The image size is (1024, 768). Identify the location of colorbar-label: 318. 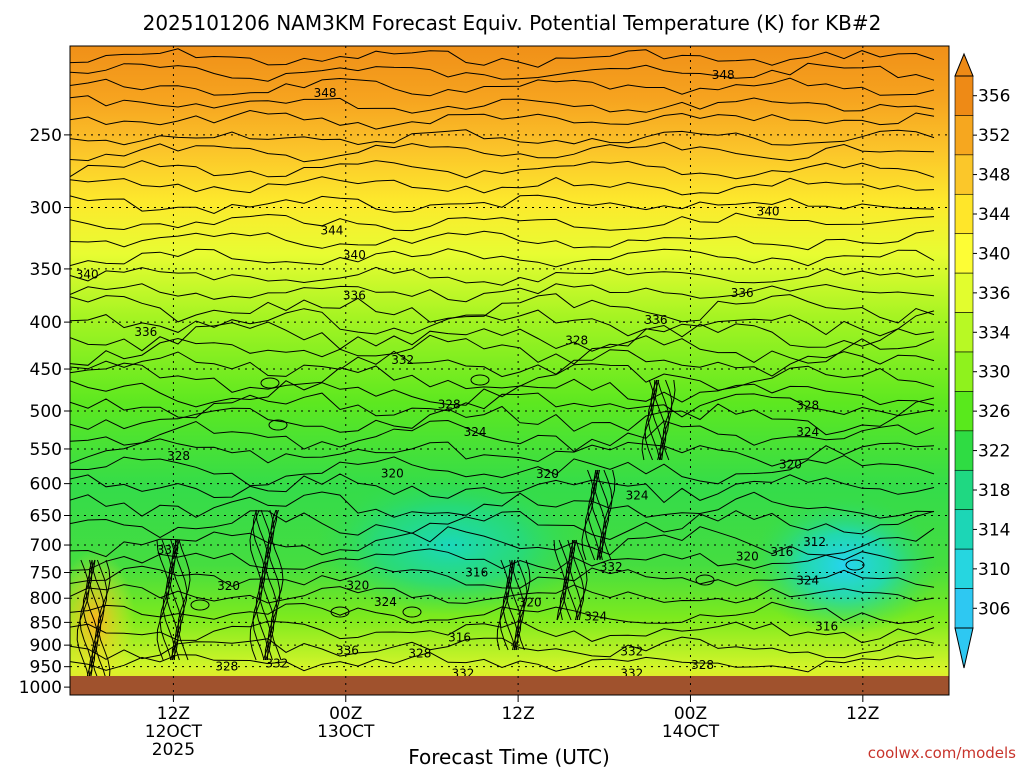
(994, 491).